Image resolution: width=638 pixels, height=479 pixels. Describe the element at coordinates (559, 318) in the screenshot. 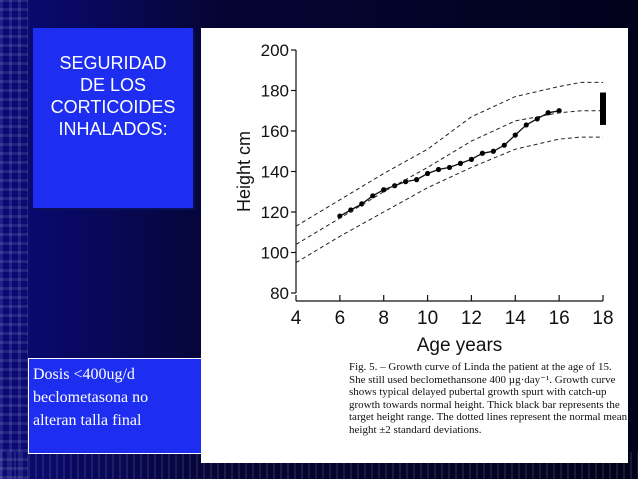

I see `x-tick-label: 16` at that location.